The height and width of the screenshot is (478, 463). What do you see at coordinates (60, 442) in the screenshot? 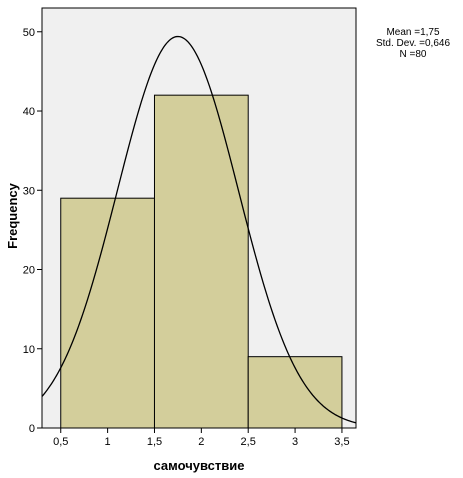
I see `x-tick-label-0: 0,5` at bounding box center [60, 442].